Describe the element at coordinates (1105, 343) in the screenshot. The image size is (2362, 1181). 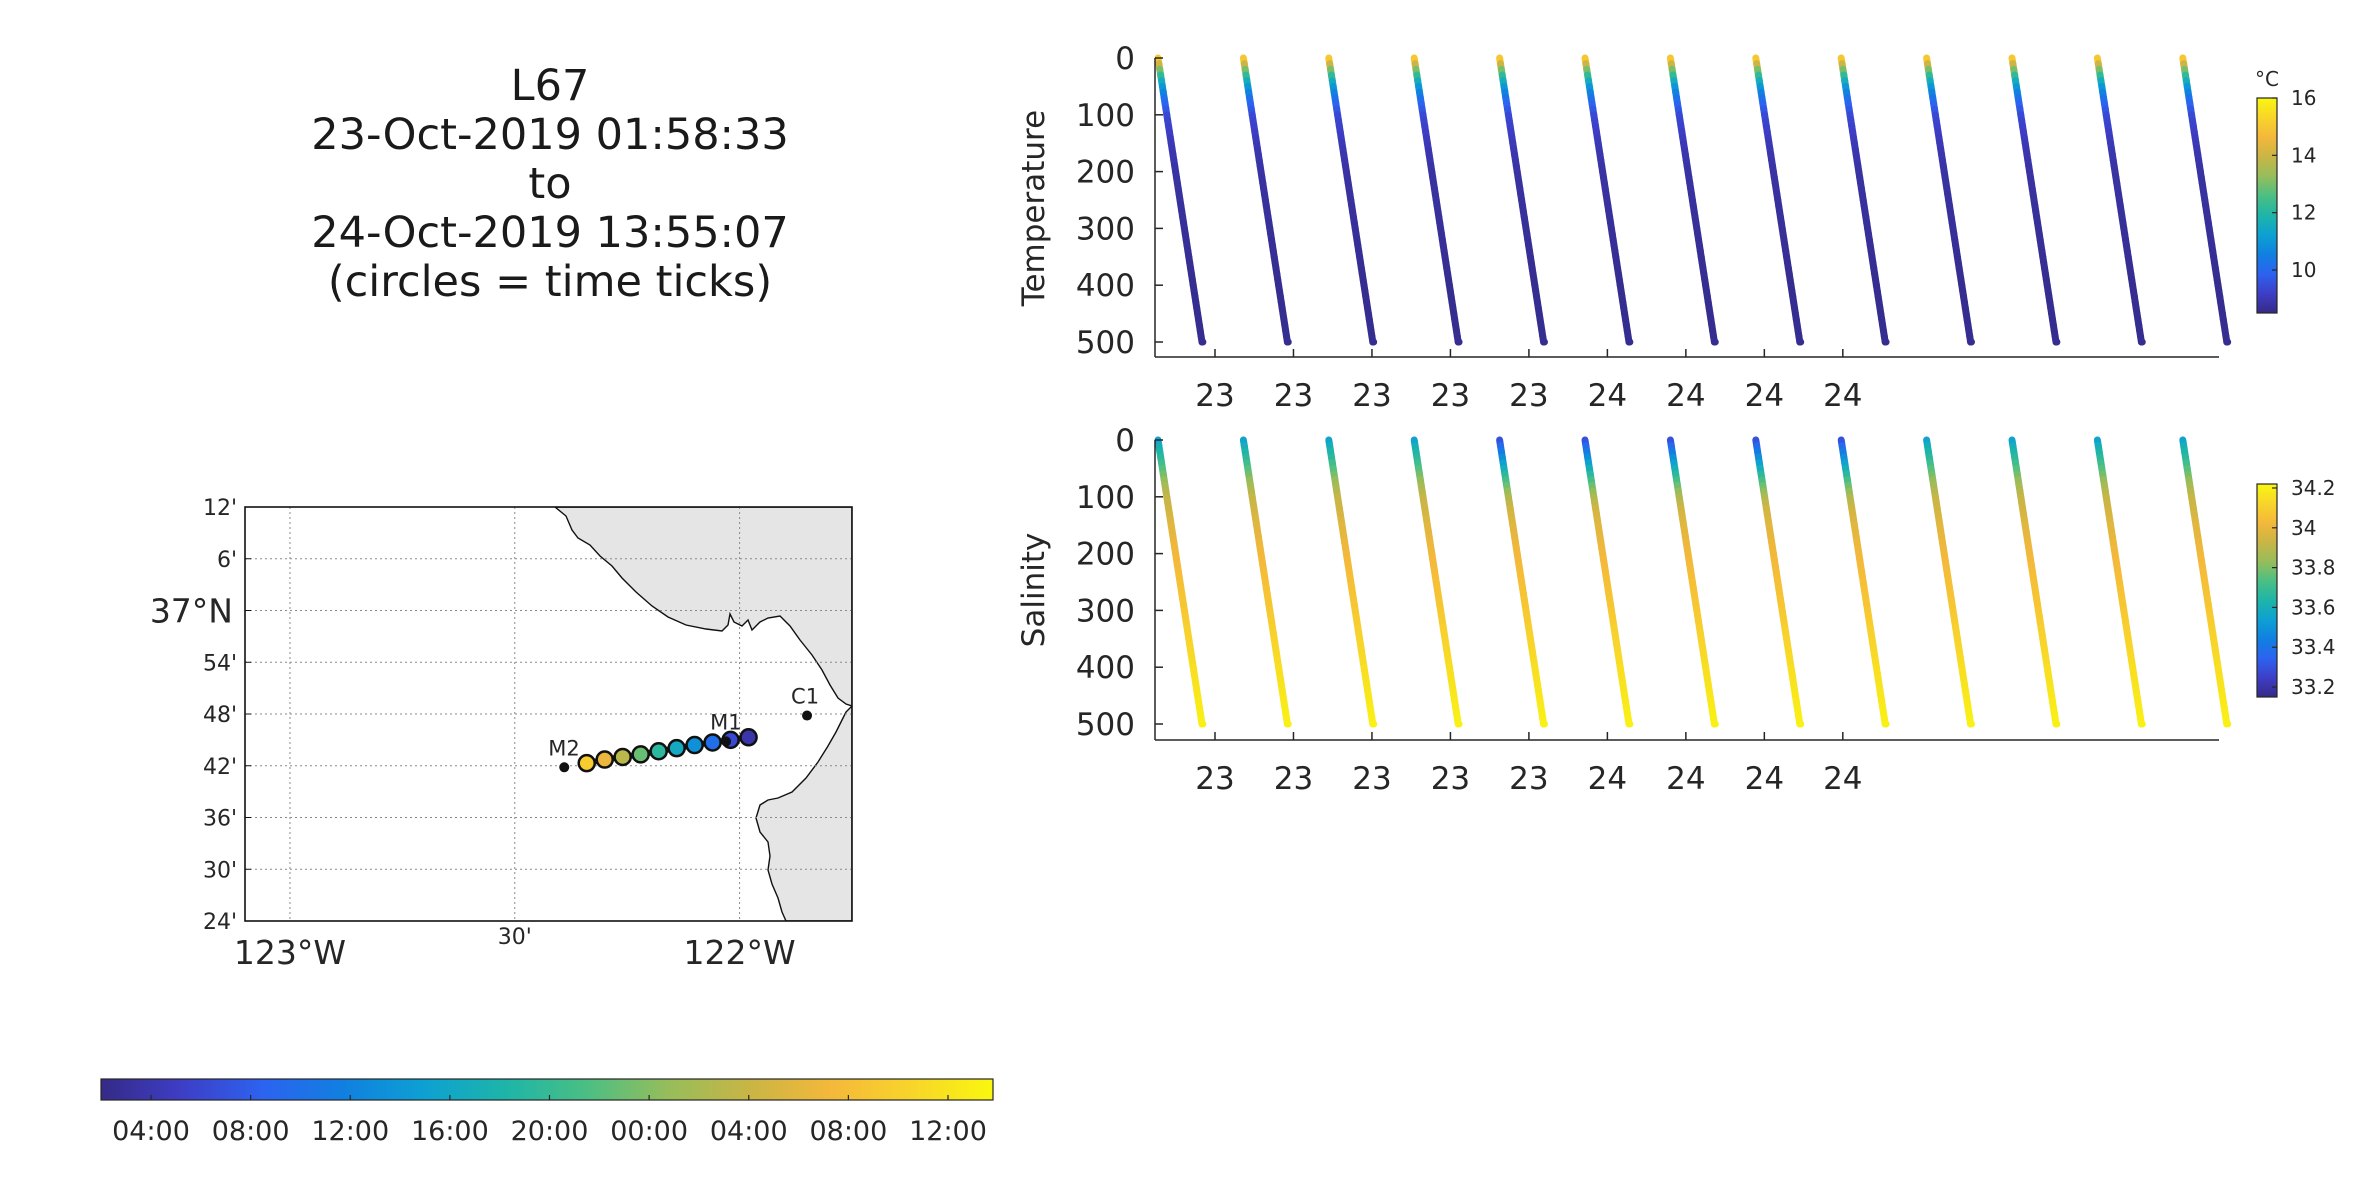
I see `y-tick-label: 500` at that location.